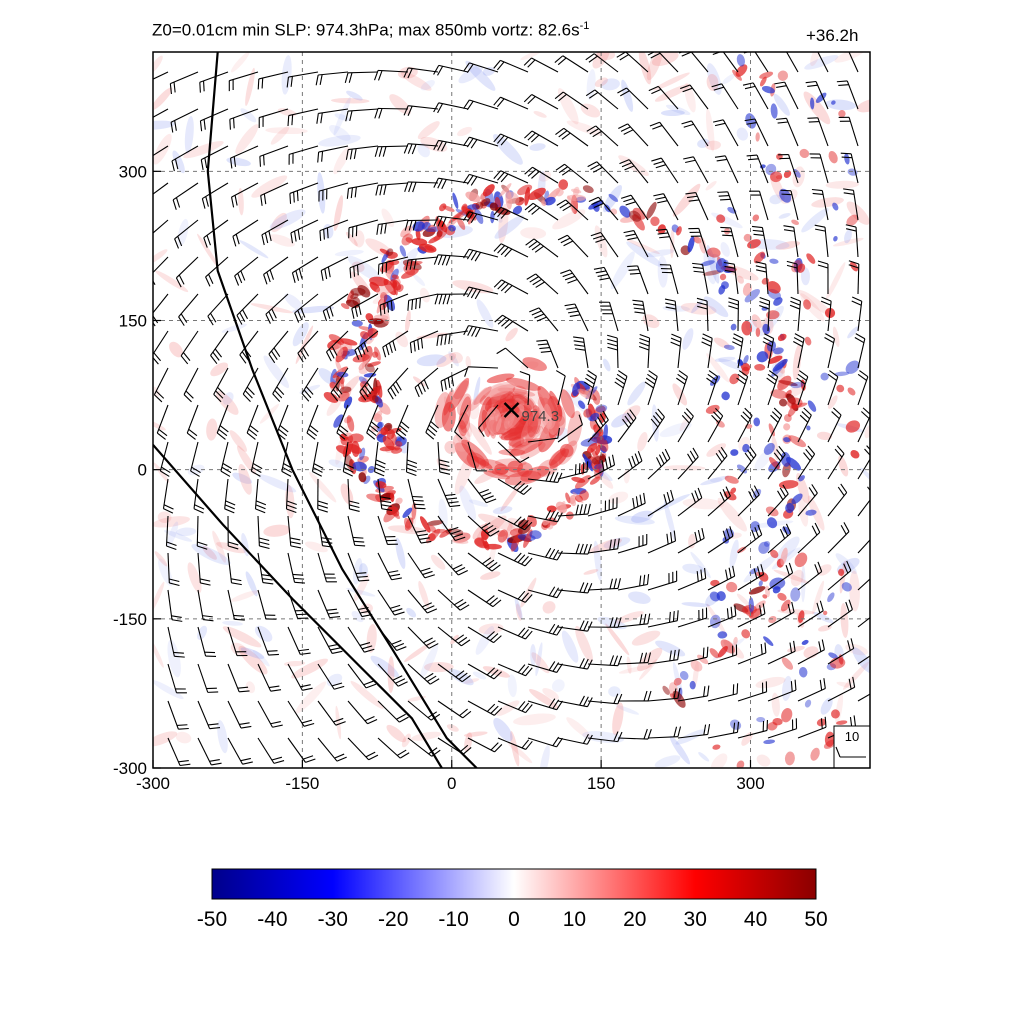 The width and height of the screenshot is (1024, 1024). Describe the element at coordinates (541, 416) in the screenshot. I see `center-pressure-label: 974.3` at that location.